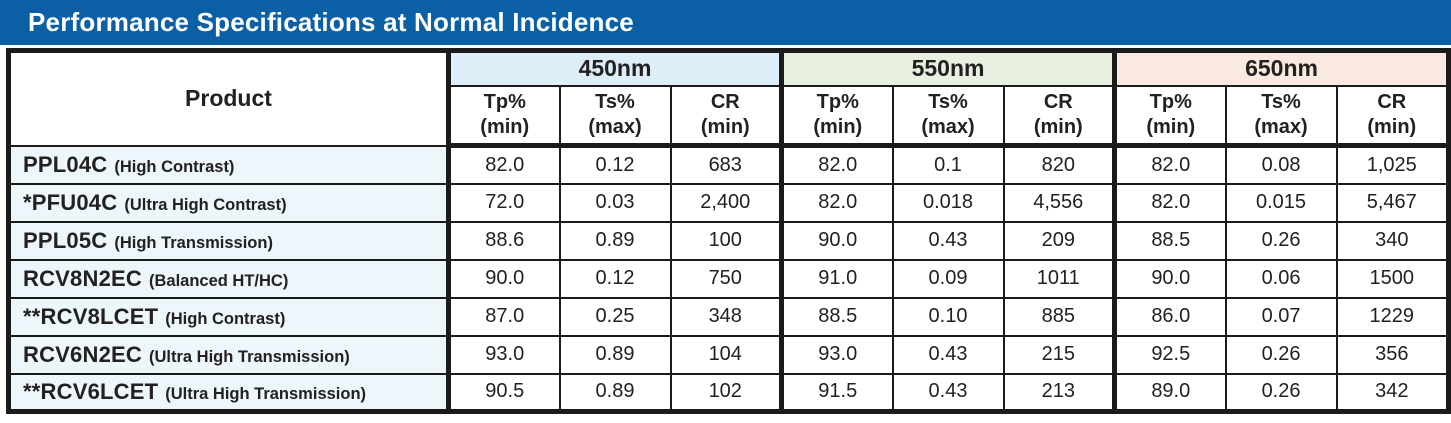 The height and width of the screenshot is (423, 1451). What do you see at coordinates (1392, 392) in the screenshot?
I see `value-cell: 342` at bounding box center [1392, 392].